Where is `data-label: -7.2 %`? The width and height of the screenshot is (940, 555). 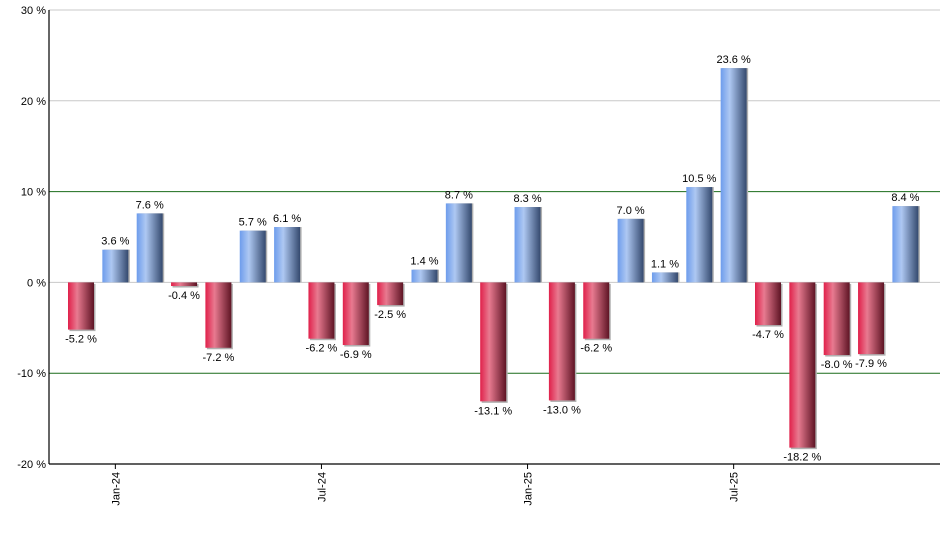 data-label: -7.2 % is located at coordinates (219, 358).